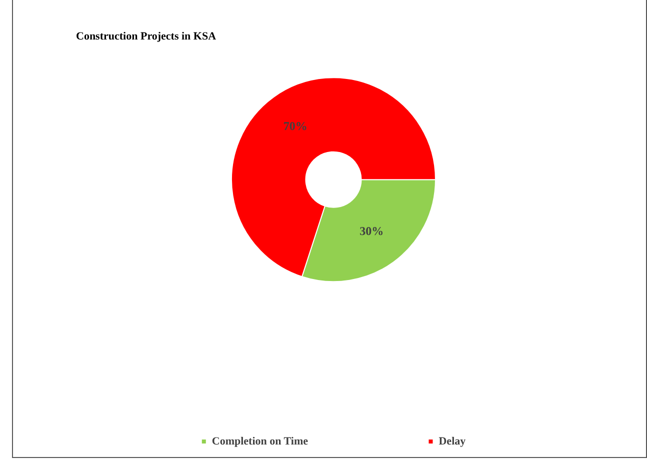  Describe the element at coordinates (452, 441) in the screenshot. I see `legend-label: Delay` at that location.